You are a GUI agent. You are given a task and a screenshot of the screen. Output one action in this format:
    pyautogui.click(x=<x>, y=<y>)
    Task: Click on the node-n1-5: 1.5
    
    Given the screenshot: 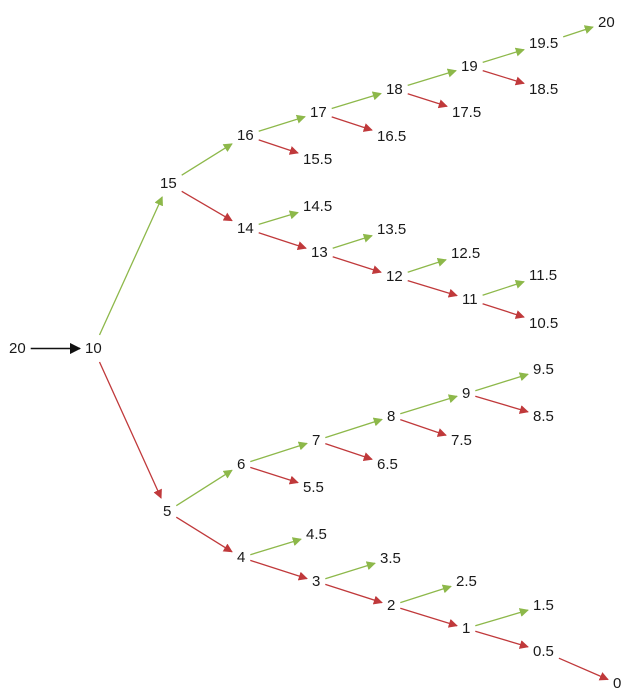 What is the action you would take?
    pyautogui.click(x=543, y=605)
    